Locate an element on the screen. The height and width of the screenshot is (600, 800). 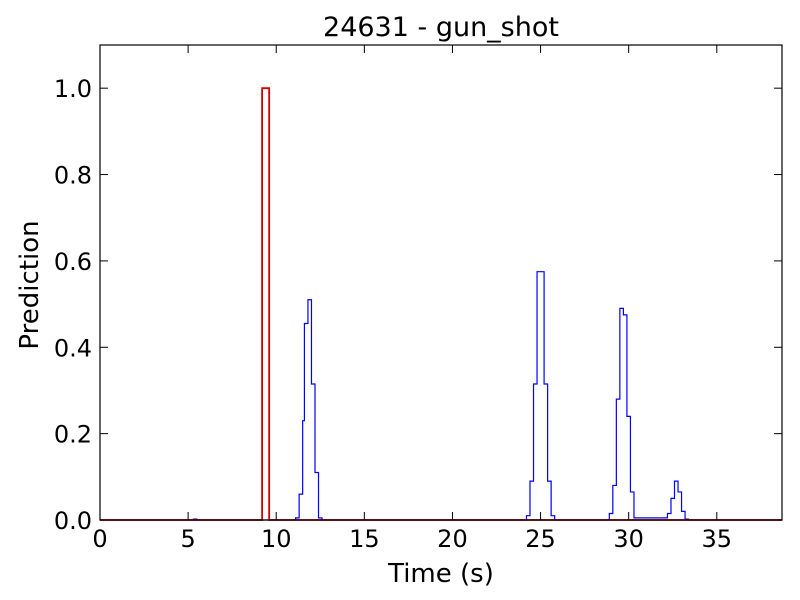
x-tick-label: 25 is located at coordinates (540, 539).